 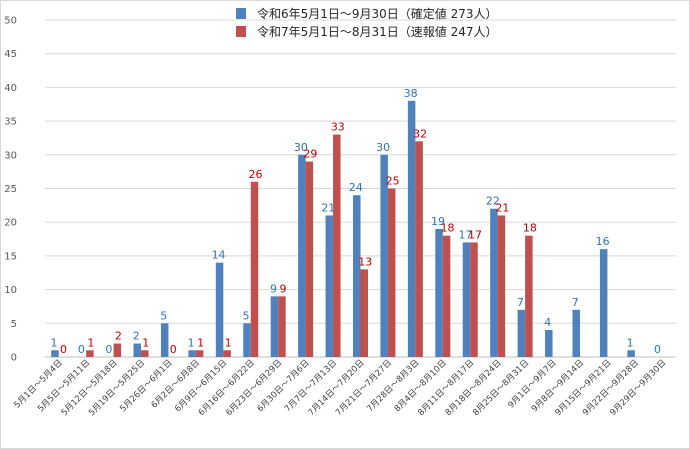 I want to click on y-tick-label: 0, so click(x=14, y=358).